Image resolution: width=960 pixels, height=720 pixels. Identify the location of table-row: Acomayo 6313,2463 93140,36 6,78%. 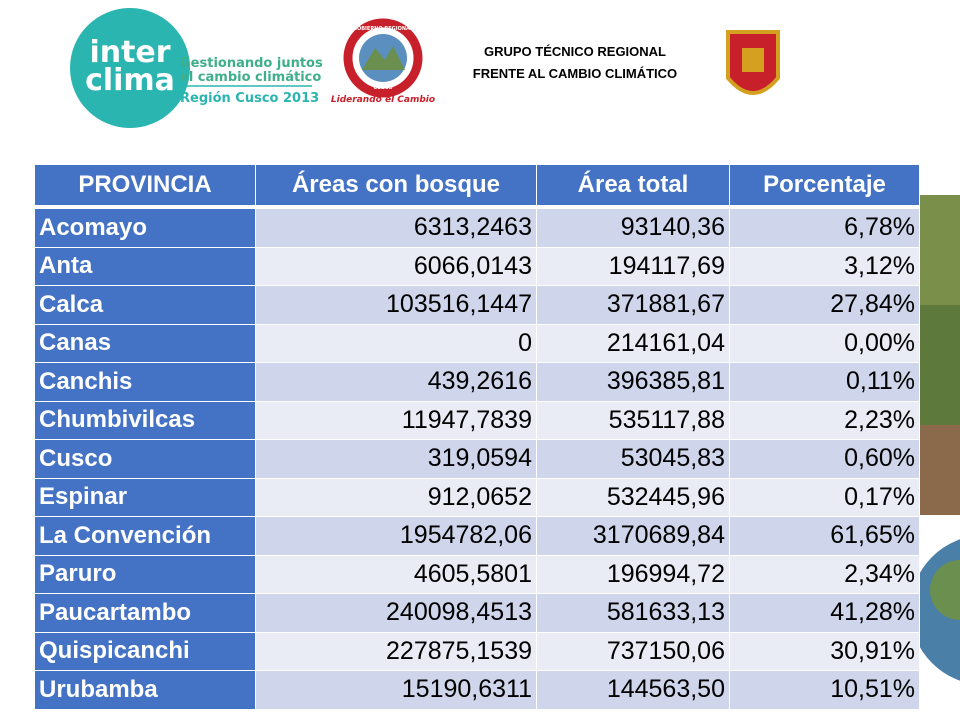
(477, 227).